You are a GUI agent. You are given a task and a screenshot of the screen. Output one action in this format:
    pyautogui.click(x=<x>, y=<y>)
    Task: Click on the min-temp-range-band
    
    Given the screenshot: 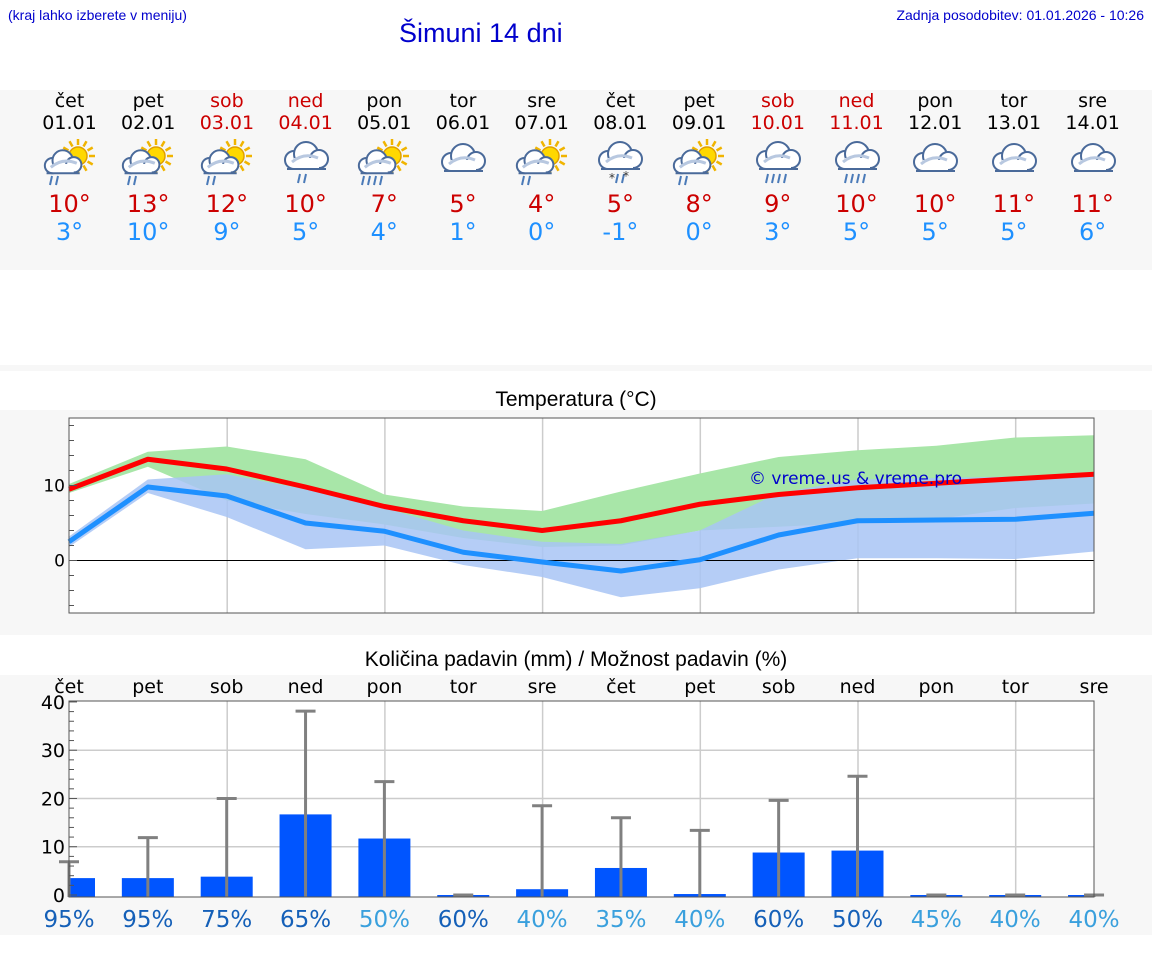 What is the action you would take?
    pyautogui.click(x=582, y=536)
    